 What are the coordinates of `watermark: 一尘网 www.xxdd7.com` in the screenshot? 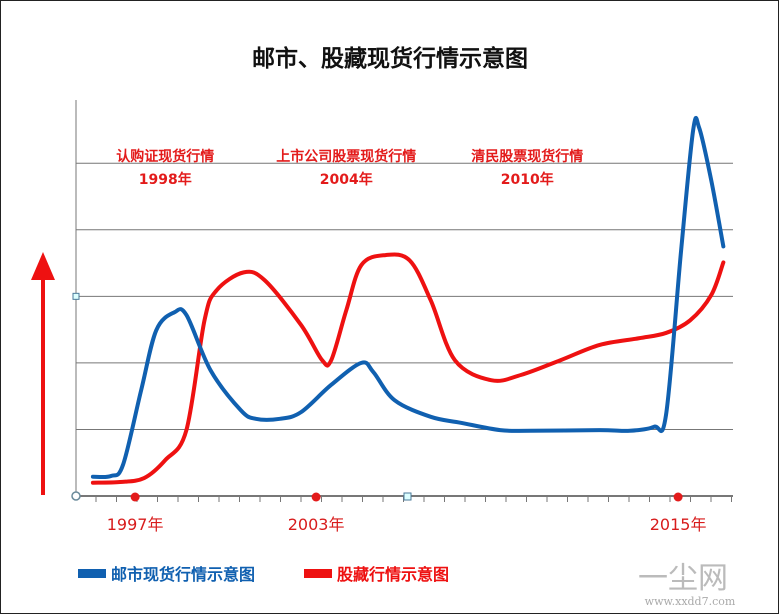 It's located at (687, 584).